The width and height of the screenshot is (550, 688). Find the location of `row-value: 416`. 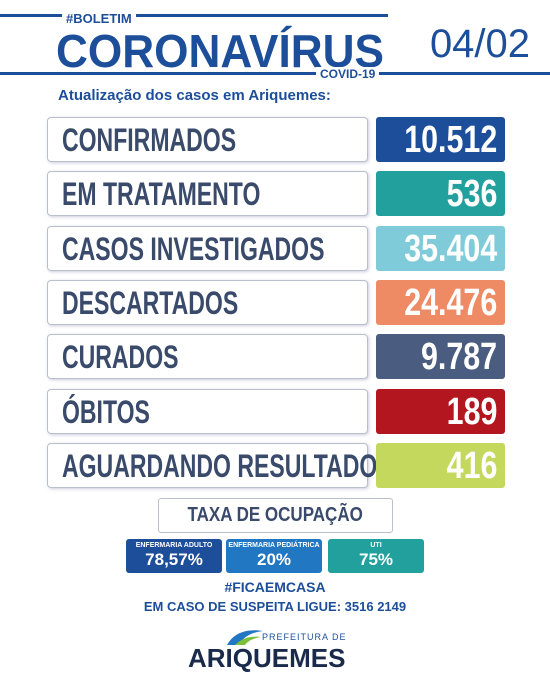

row-value: 416 is located at coordinates (471, 465).